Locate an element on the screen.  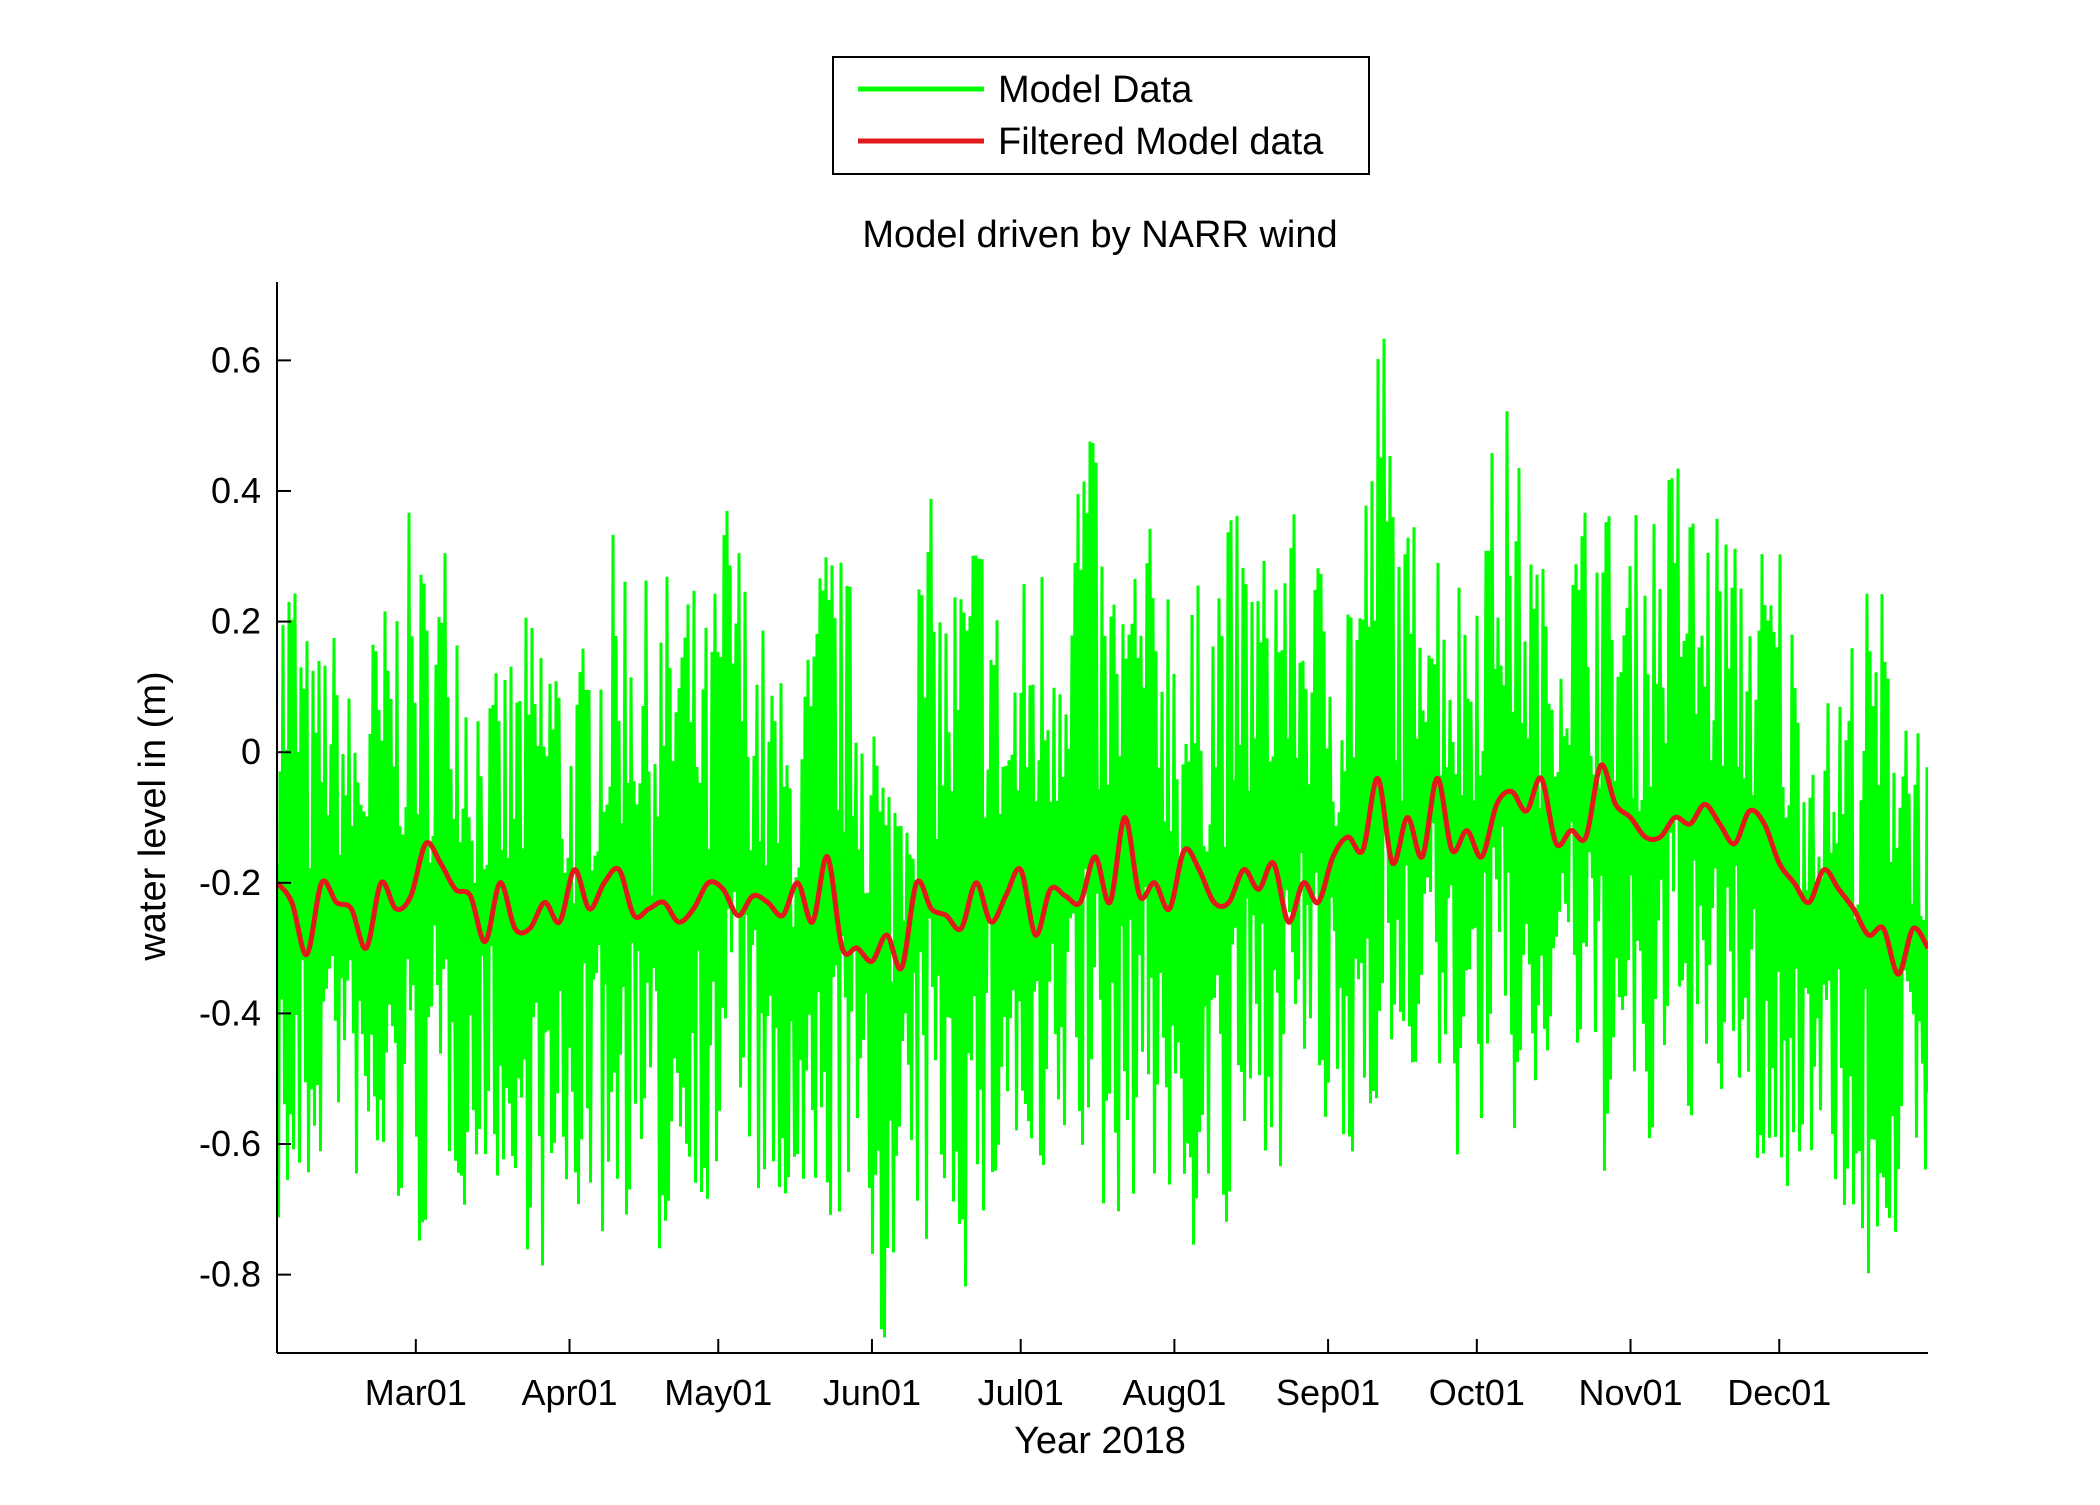
y-tick-label: 0 is located at coordinates (251, 751).